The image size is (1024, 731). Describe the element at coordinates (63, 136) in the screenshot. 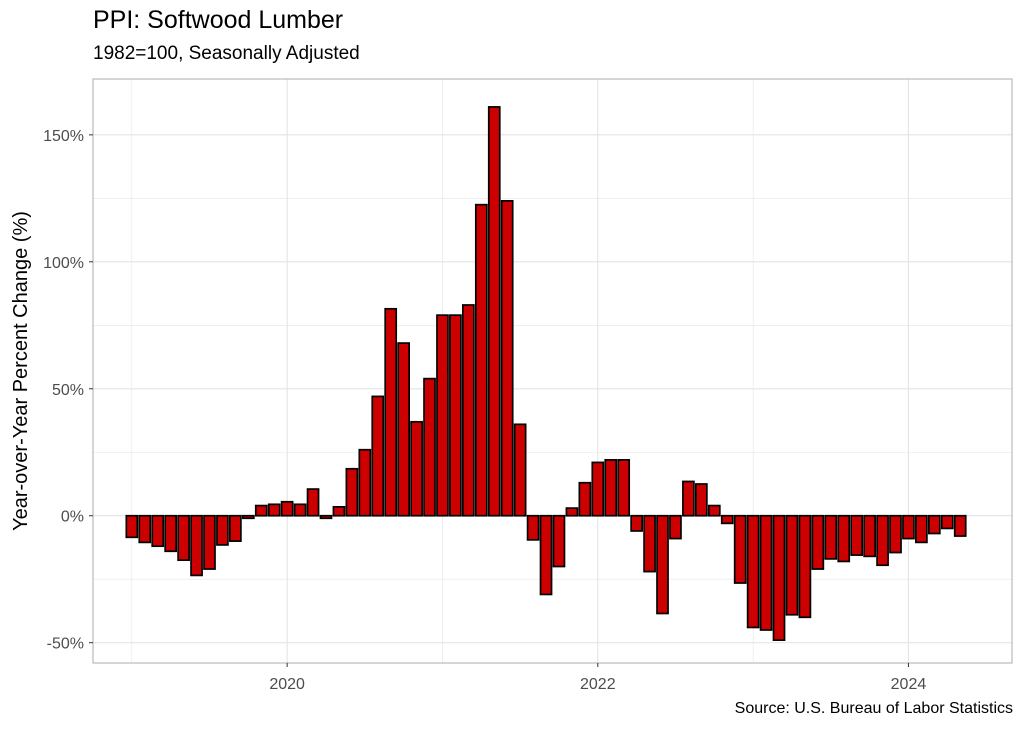

I see `y-tick-label: 150%` at that location.